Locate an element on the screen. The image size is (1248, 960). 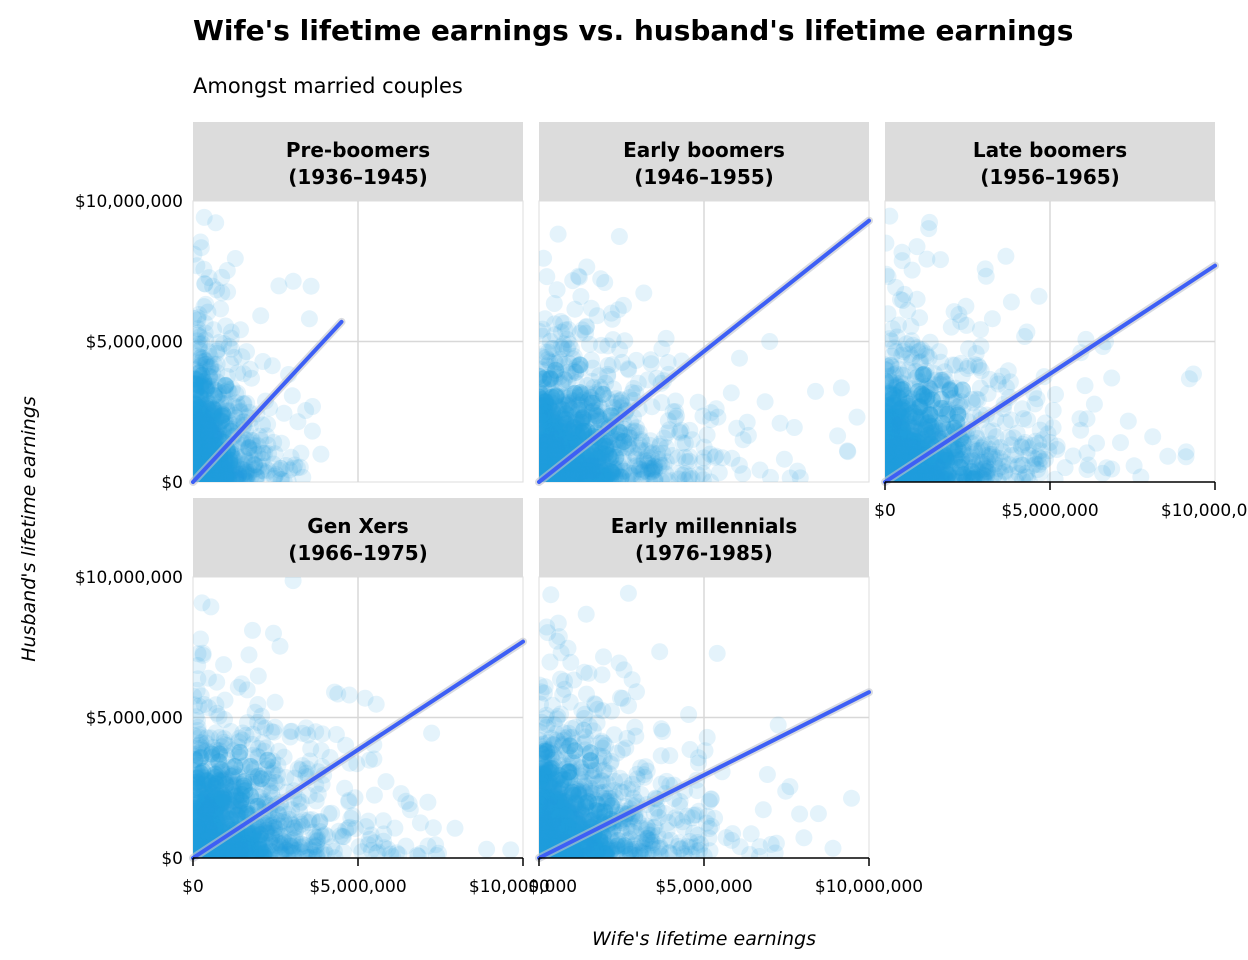
strip-years: (1976-1985) is located at coordinates (704, 553).